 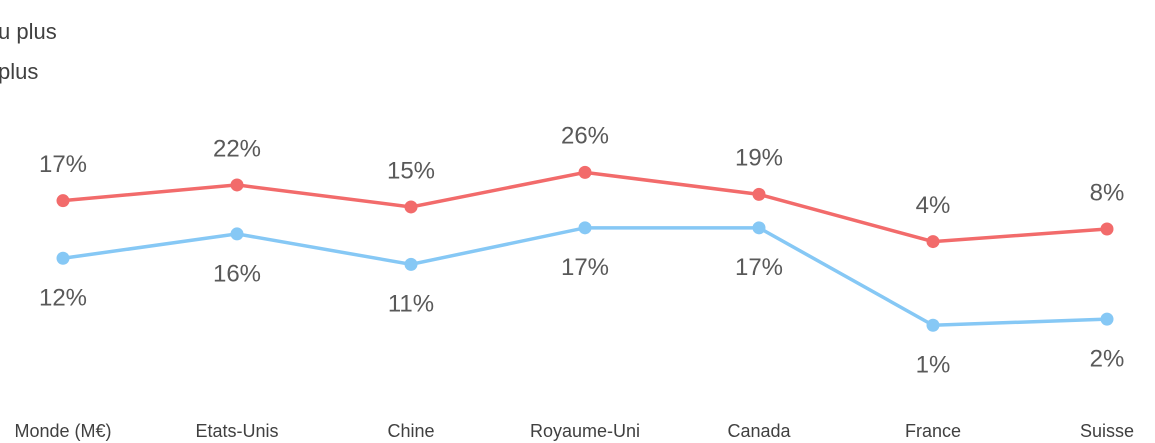 What do you see at coordinates (410, 431) in the screenshot?
I see `x-tick-label: Chine` at bounding box center [410, 431].